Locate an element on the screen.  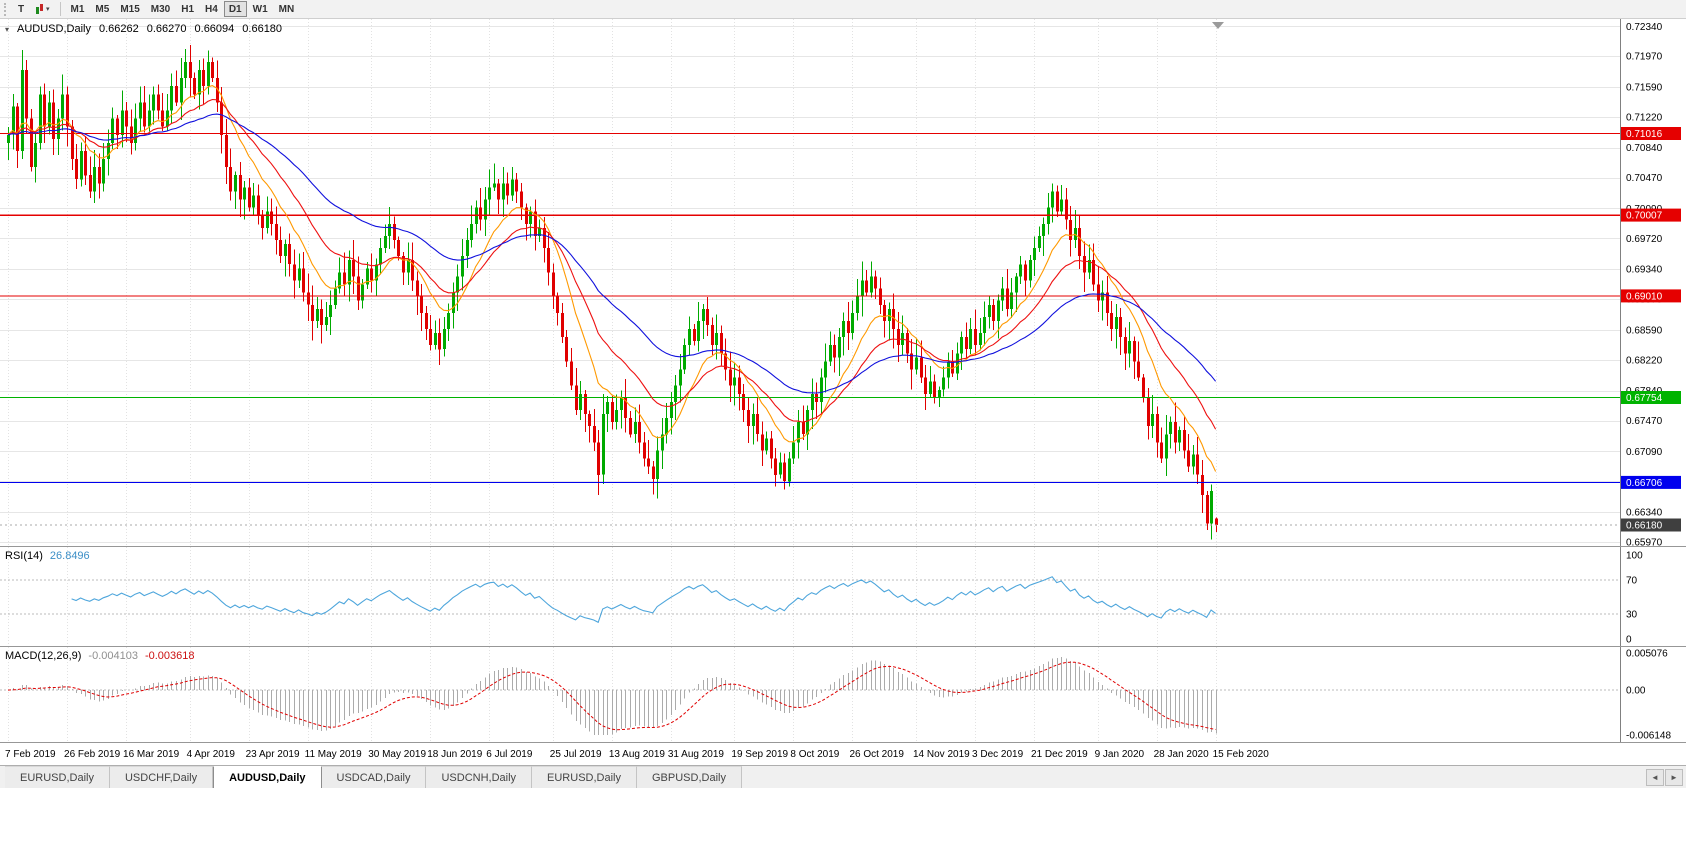
svg-text: 0 is located at coordinates (1629, 640).